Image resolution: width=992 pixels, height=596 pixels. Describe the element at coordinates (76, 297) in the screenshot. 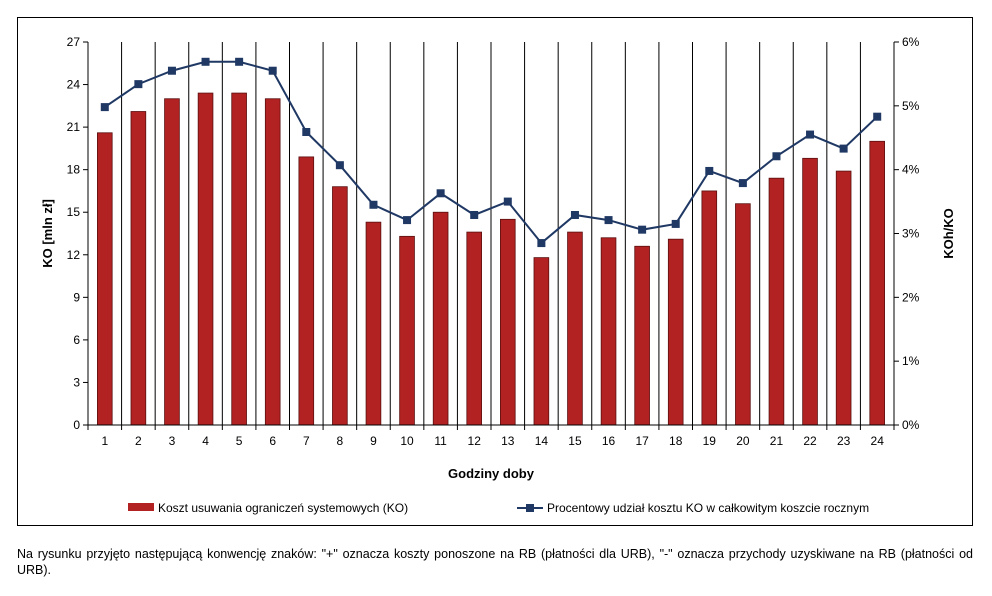

I see `y-tick-label-left: 9` at that location.